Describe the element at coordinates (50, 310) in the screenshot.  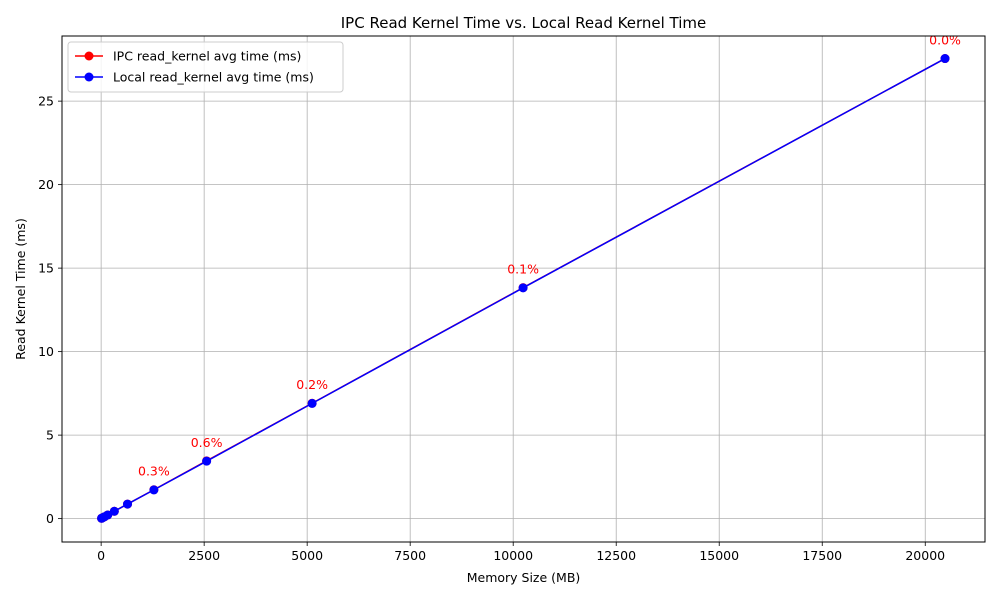
I see `y-axis-ticks: 0 5 10 15 20 25` at that location.